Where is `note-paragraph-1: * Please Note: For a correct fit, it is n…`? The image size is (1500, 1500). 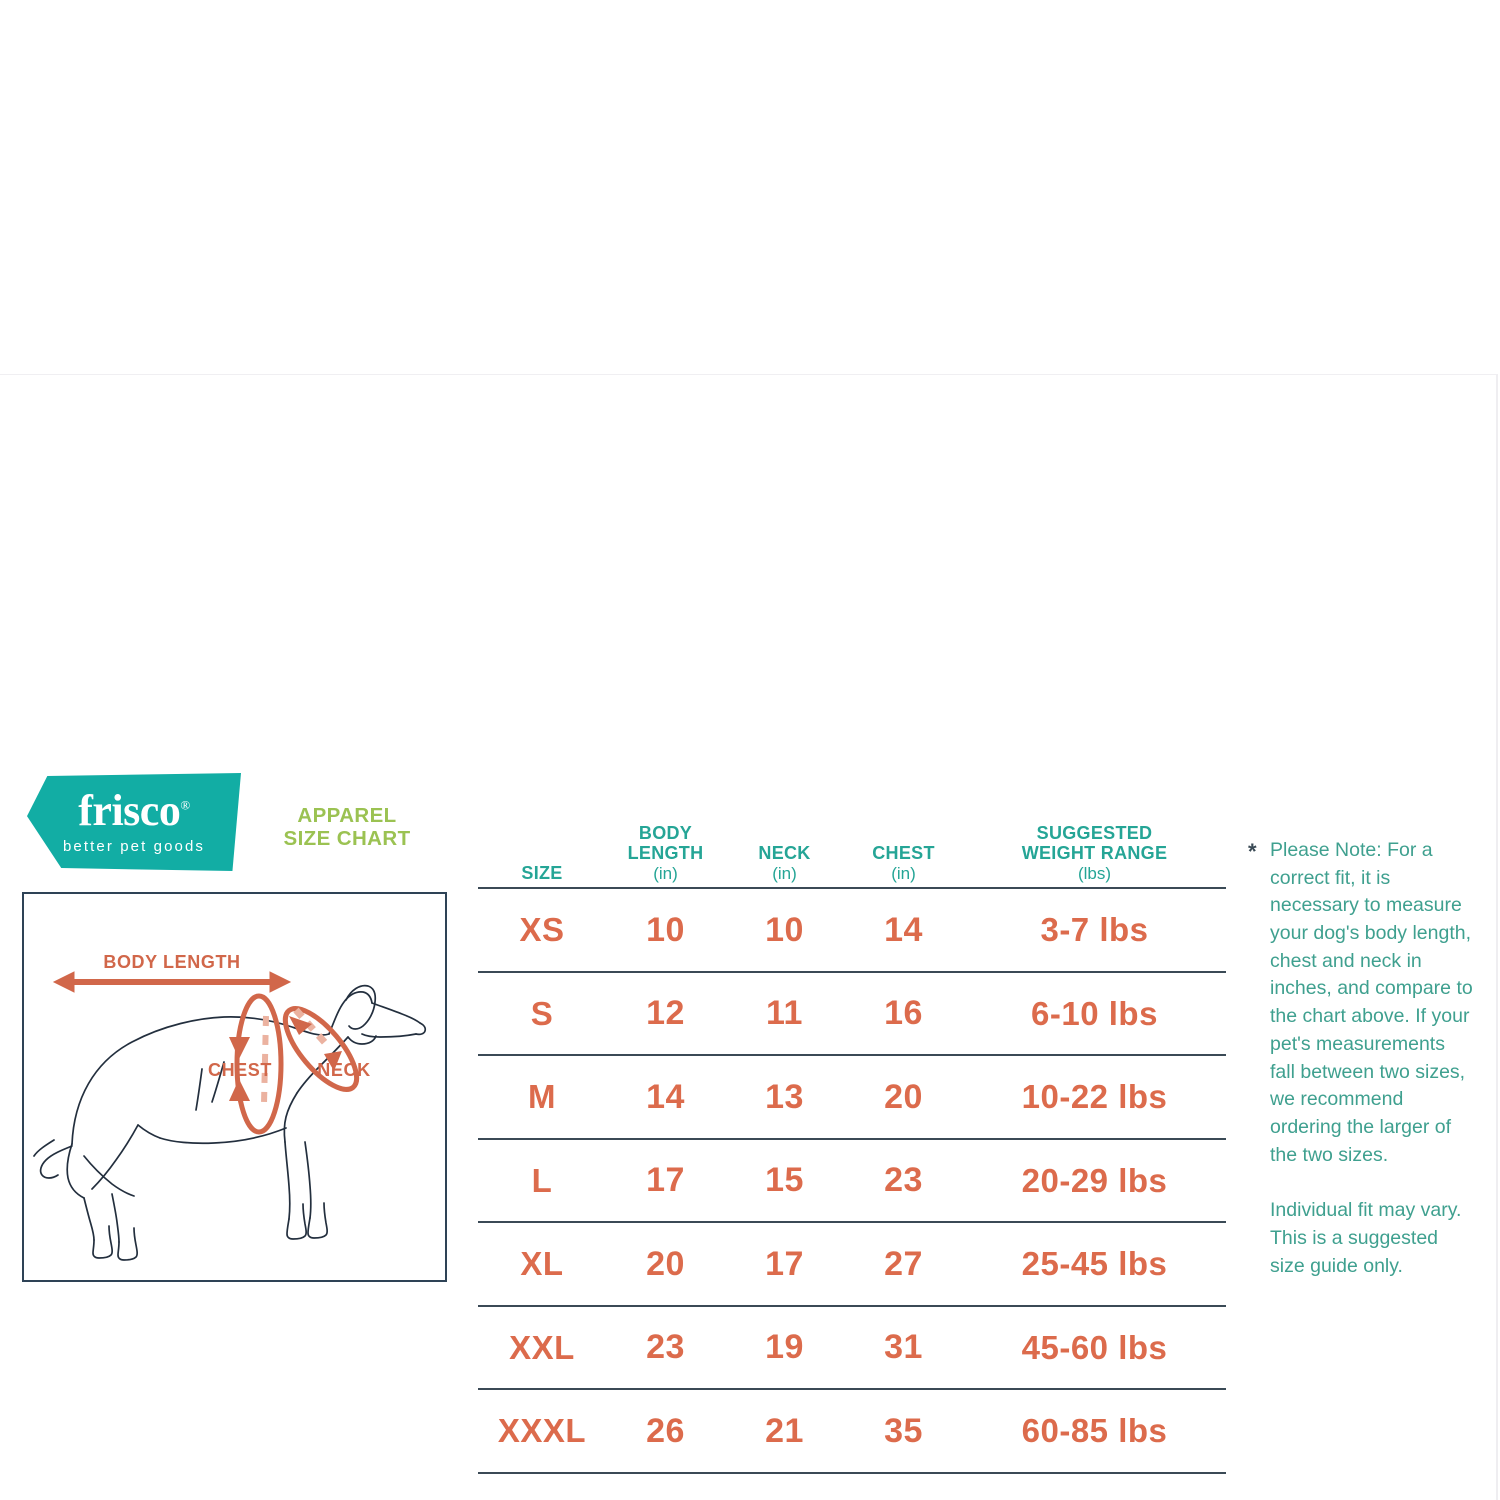 note-paragraph-1: * Please Note: For a correct fit, it is n… is located at coordinates (1360, 1003).